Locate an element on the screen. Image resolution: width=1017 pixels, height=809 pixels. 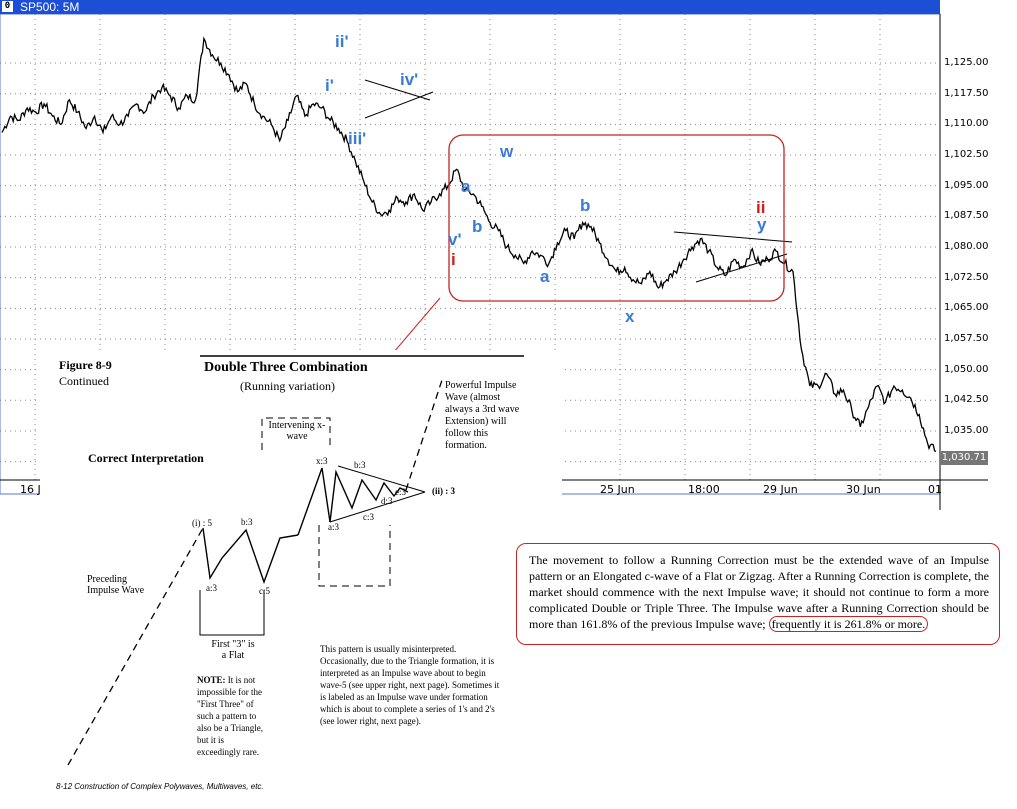
wave-label-ii-prime: ii' is located at coordinates (342, 41).